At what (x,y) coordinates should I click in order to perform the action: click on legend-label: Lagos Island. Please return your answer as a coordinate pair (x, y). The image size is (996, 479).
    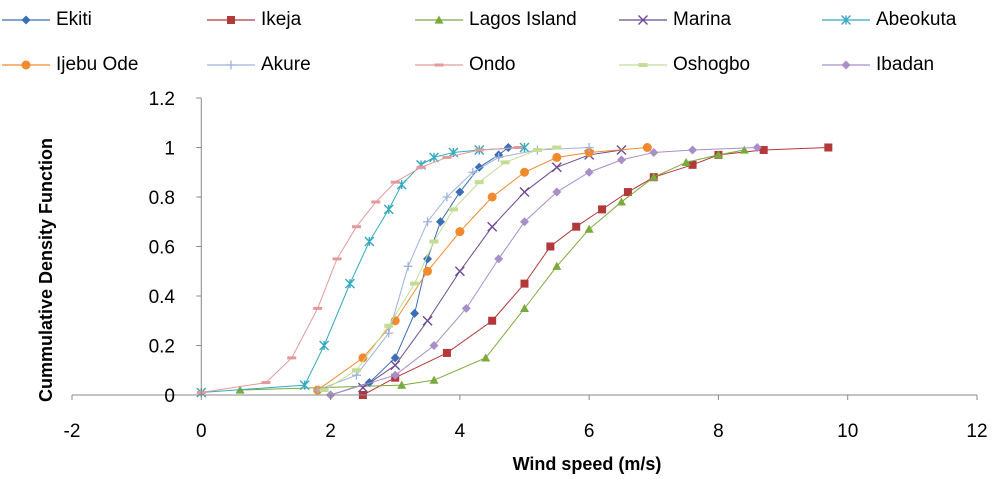
    Looking at the image, I should click on (523, 19).